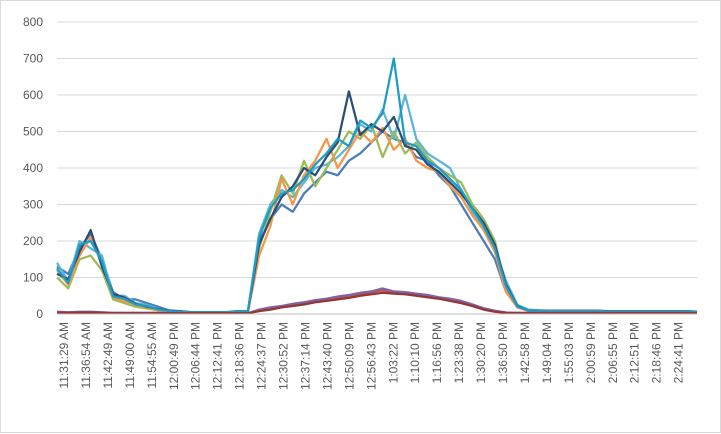  Describe the element at coordinates (569, 352) in the screenshot. I see `x-tick-label: 1:55:03 PM` at that location.